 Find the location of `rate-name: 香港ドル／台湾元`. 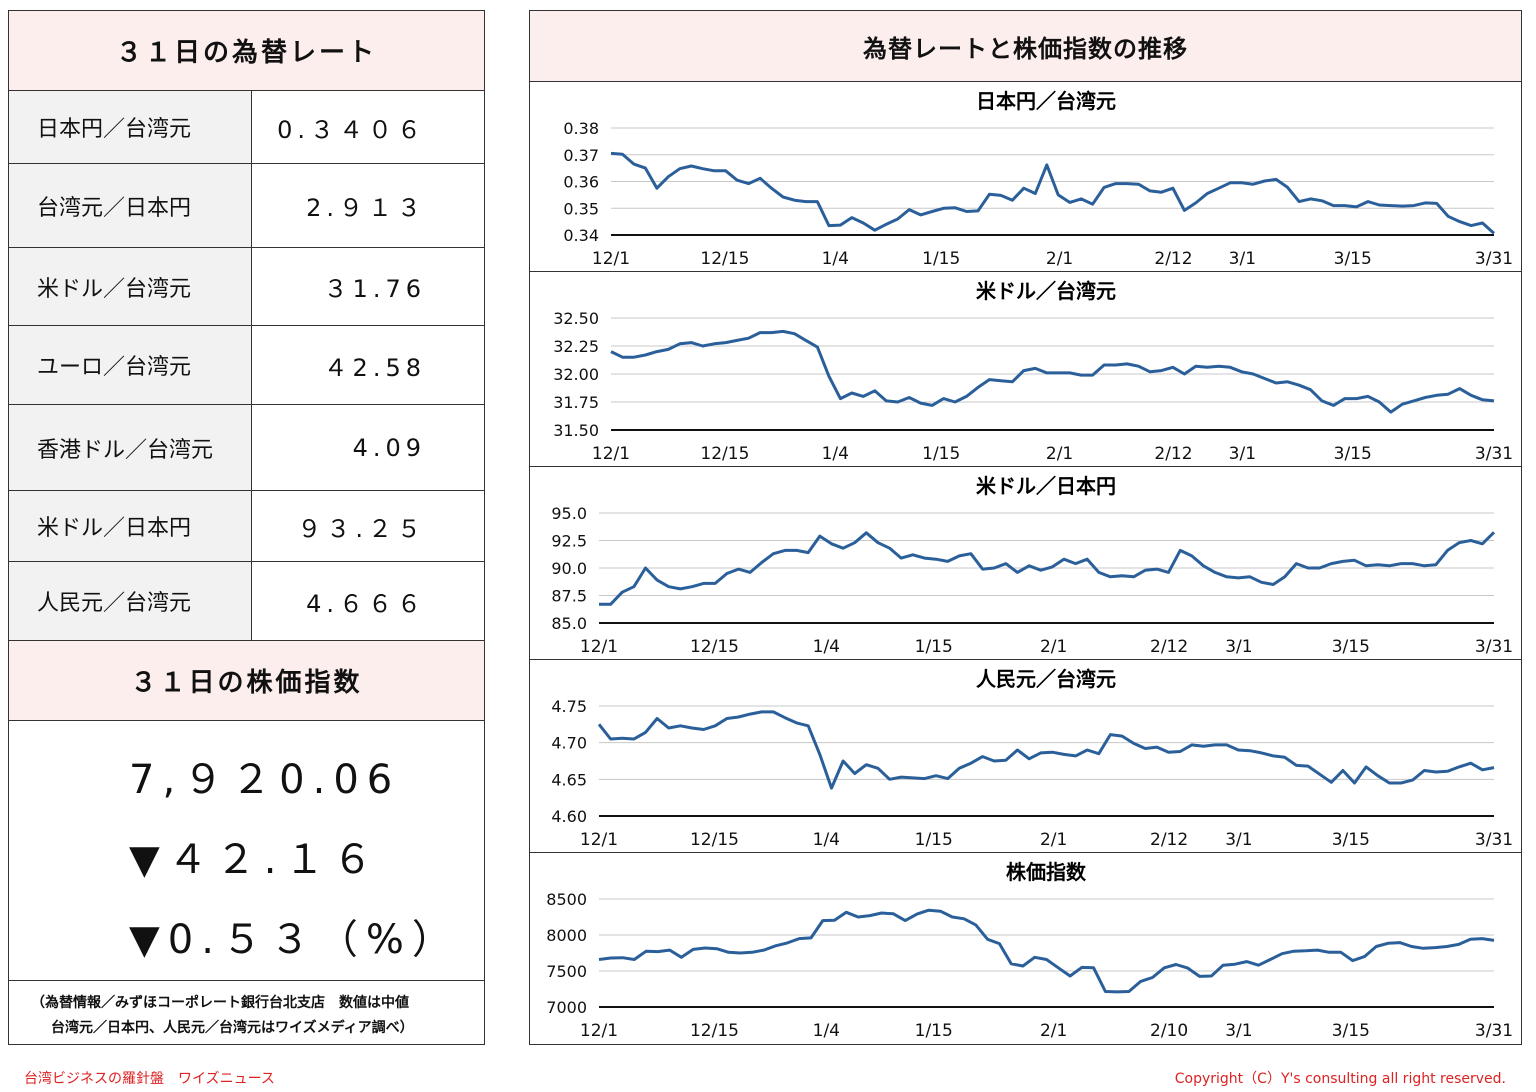

rate-name: 香港ドル／台湾元 is located at coordinates (130, 447).